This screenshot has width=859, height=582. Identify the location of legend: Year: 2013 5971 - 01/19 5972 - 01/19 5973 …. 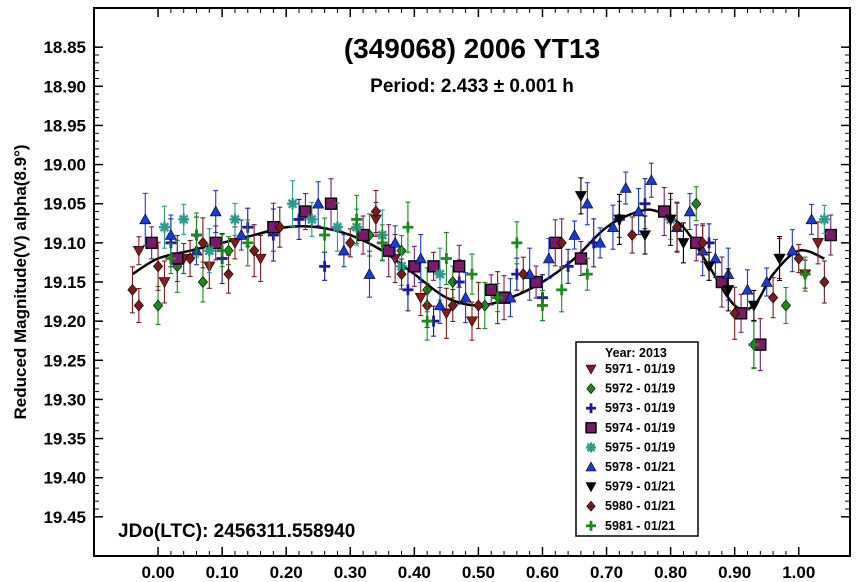
(637, 439).